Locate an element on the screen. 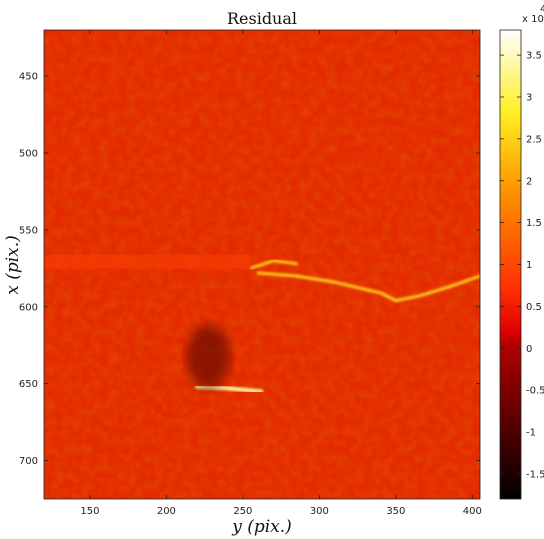 The height and width of the screenshot is (539, 544). feature-crack-branch is located at coordinates (273, 264).